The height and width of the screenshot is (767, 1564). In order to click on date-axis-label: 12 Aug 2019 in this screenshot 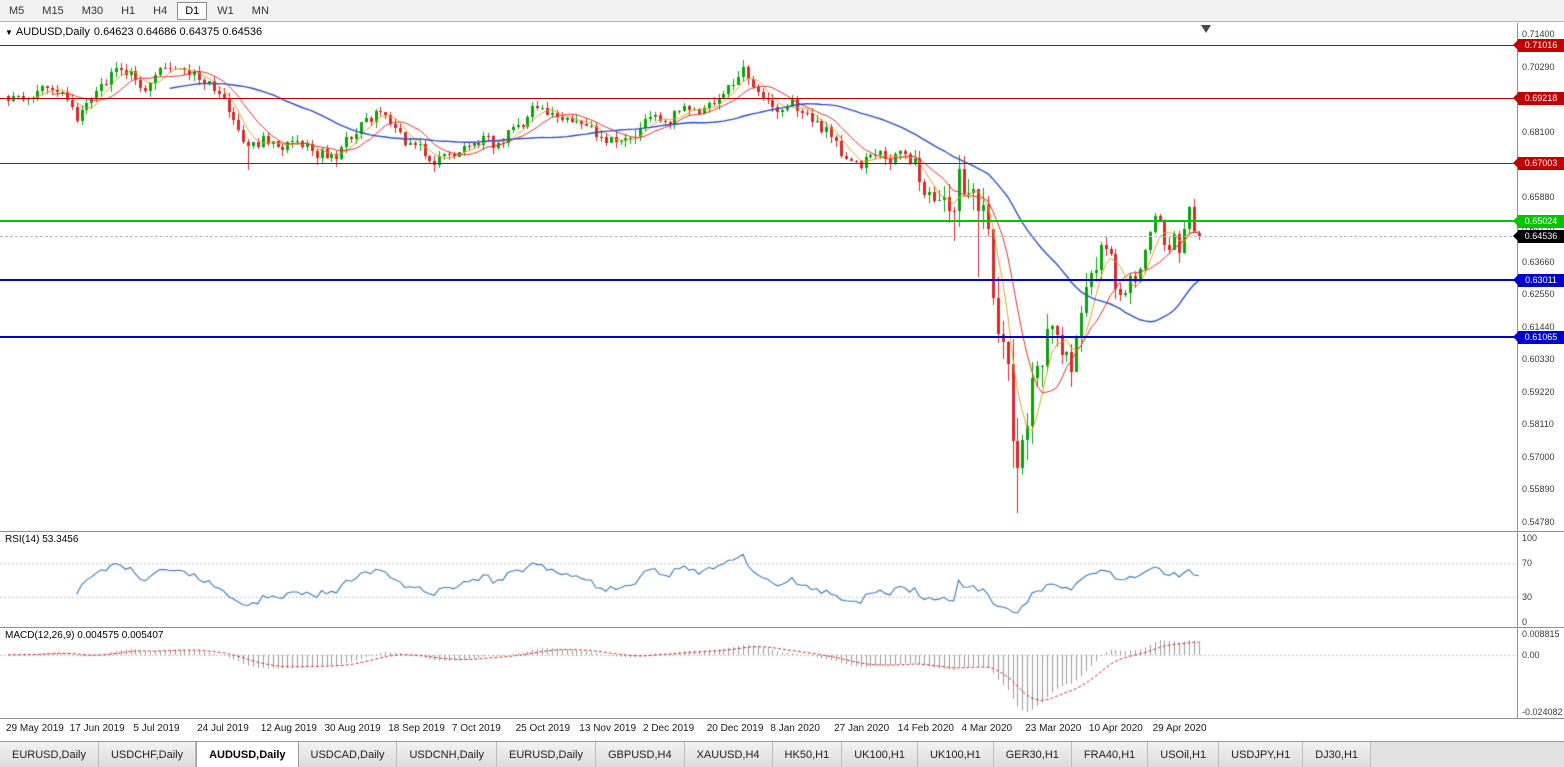, I will do `click(288, 728)`.